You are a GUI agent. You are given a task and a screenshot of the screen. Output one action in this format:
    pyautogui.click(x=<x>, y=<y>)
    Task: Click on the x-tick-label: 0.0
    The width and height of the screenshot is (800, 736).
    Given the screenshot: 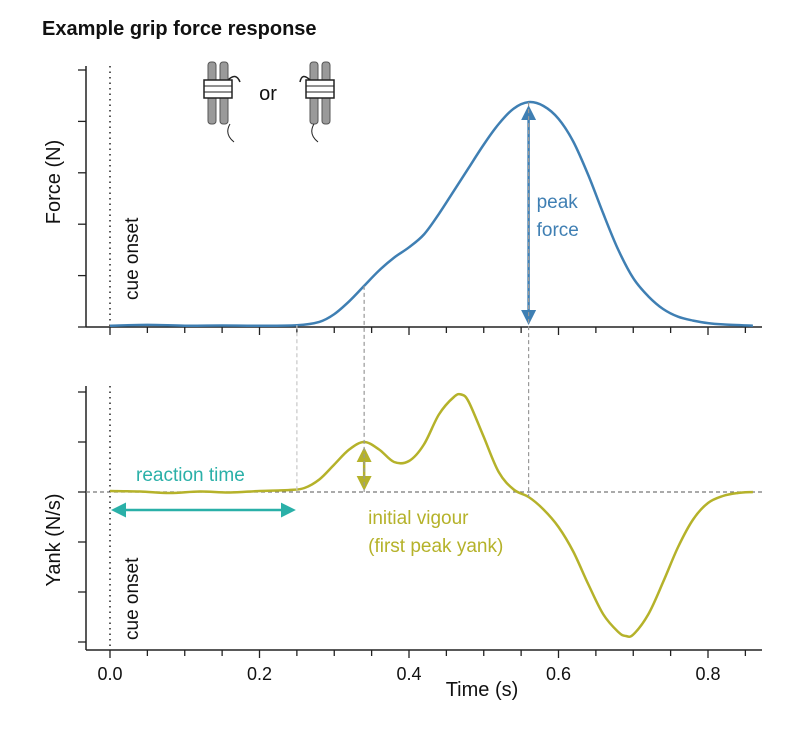 What is the action you would take?
    pyautogui.click(x=109, y=674)
    